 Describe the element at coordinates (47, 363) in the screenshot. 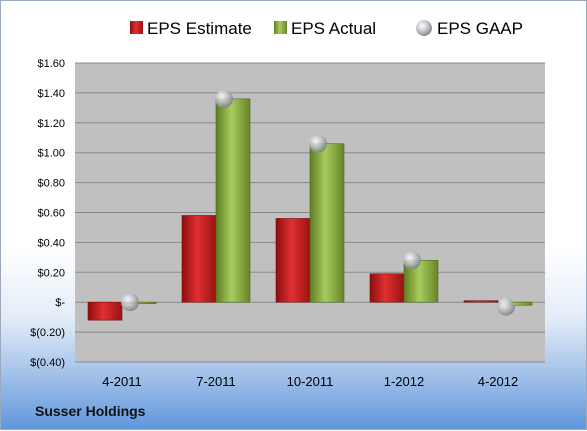

I see `y-tick-label: $(0.40)` at that location.